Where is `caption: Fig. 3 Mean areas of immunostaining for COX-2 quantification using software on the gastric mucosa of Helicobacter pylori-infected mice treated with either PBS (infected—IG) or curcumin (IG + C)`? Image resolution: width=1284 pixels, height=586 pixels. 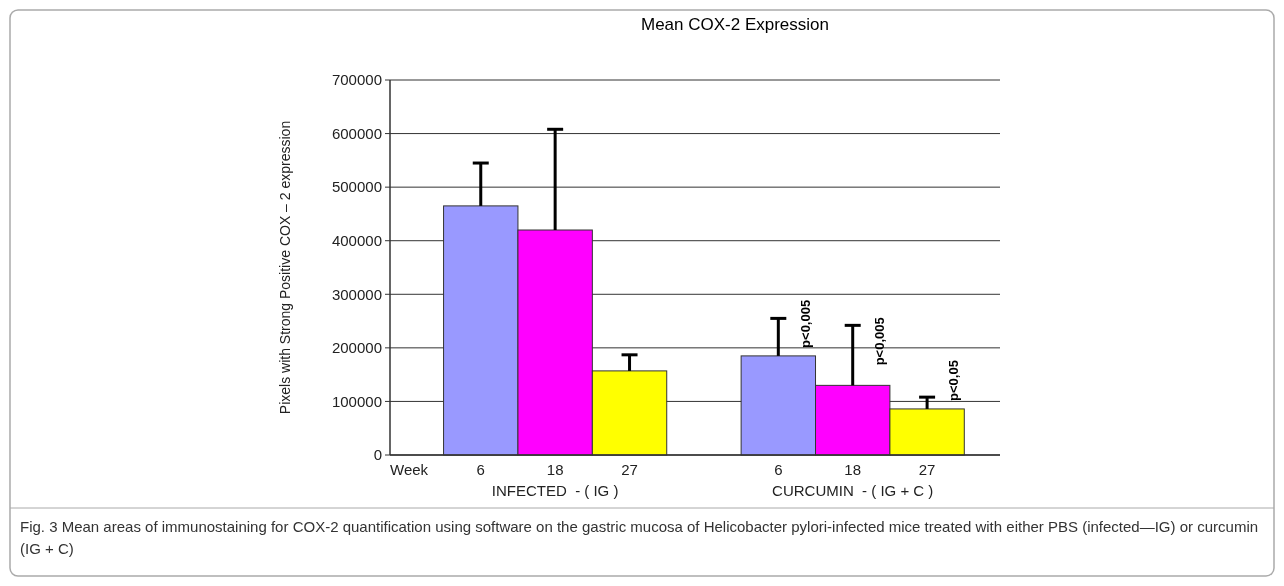
caption: Fig. 3 Mean areas of immunostaining for COX-2 quantification using software on the gastric mucosa of Helicobacter pylori-infected mice treated with either PBS (infected—IG) or curcumin (IG + C) is located at coordinates (640, 538).